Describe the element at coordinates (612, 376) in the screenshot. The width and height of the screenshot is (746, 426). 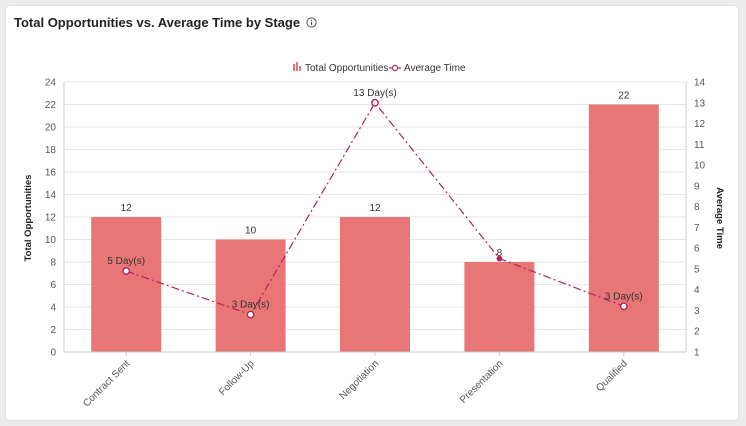
I see `x-tick-label: Qualified` at that location.